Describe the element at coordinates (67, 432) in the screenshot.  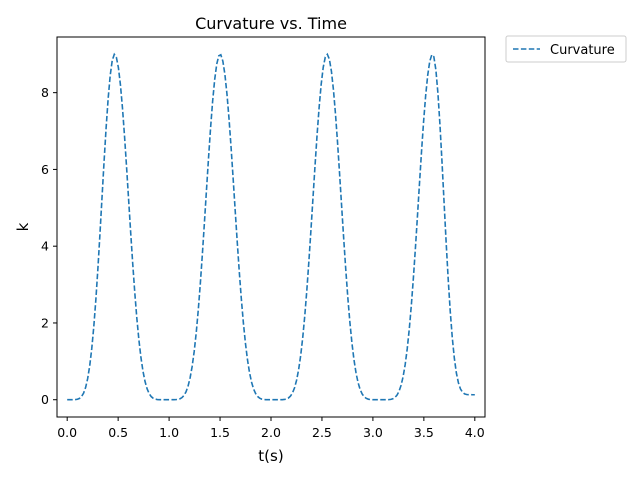
I see `x-tick-label: 0.0` at that location.